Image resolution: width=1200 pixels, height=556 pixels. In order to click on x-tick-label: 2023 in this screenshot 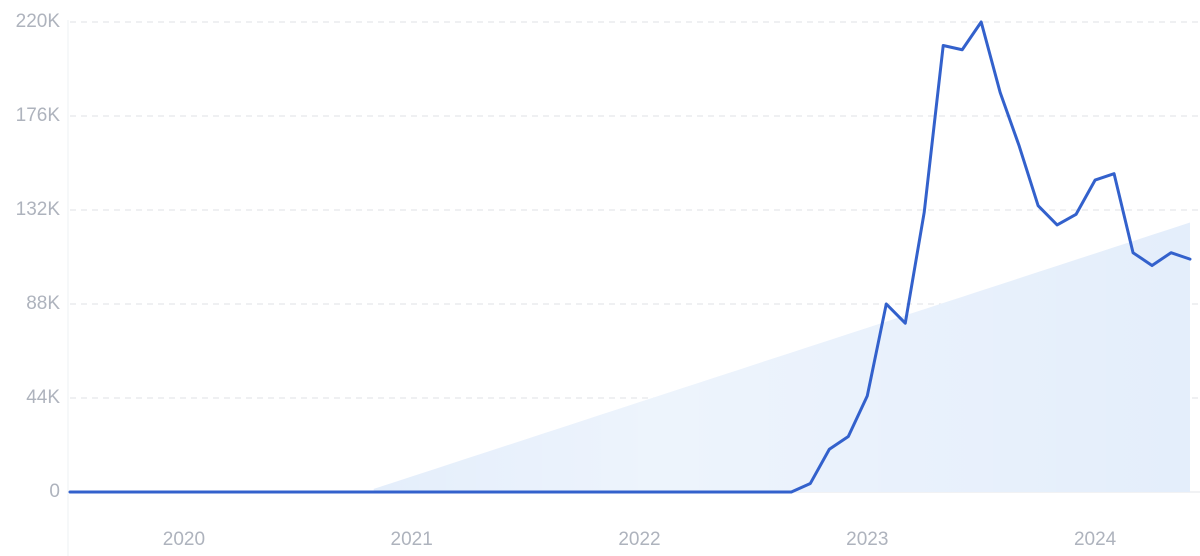, I will do `click(867, 539)`.